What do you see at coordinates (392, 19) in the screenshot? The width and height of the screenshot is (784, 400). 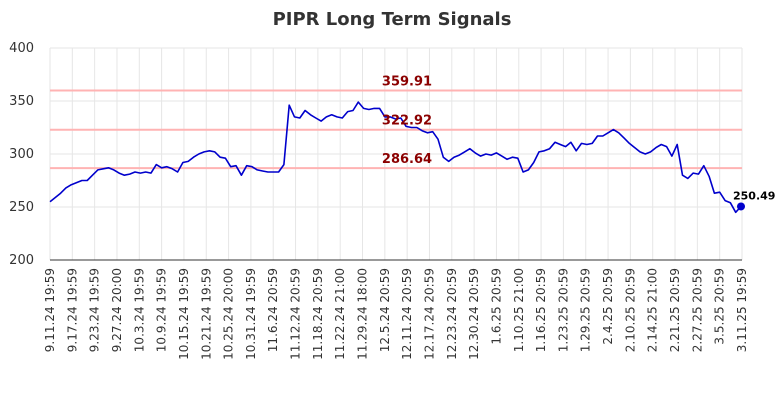 I see `chart-title: PIPR Long Term Signals` at bounding box center [392, 19].